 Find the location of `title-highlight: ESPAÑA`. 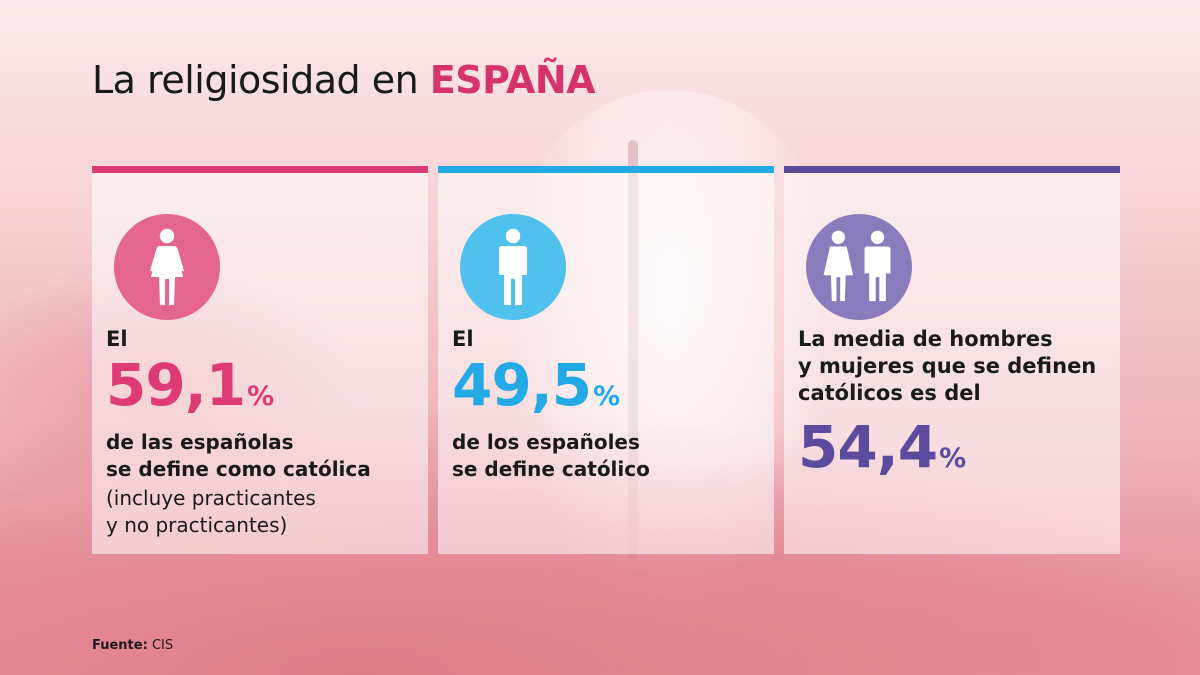

title-highlight: ESPAÑA is located at coordinates (512, 80).